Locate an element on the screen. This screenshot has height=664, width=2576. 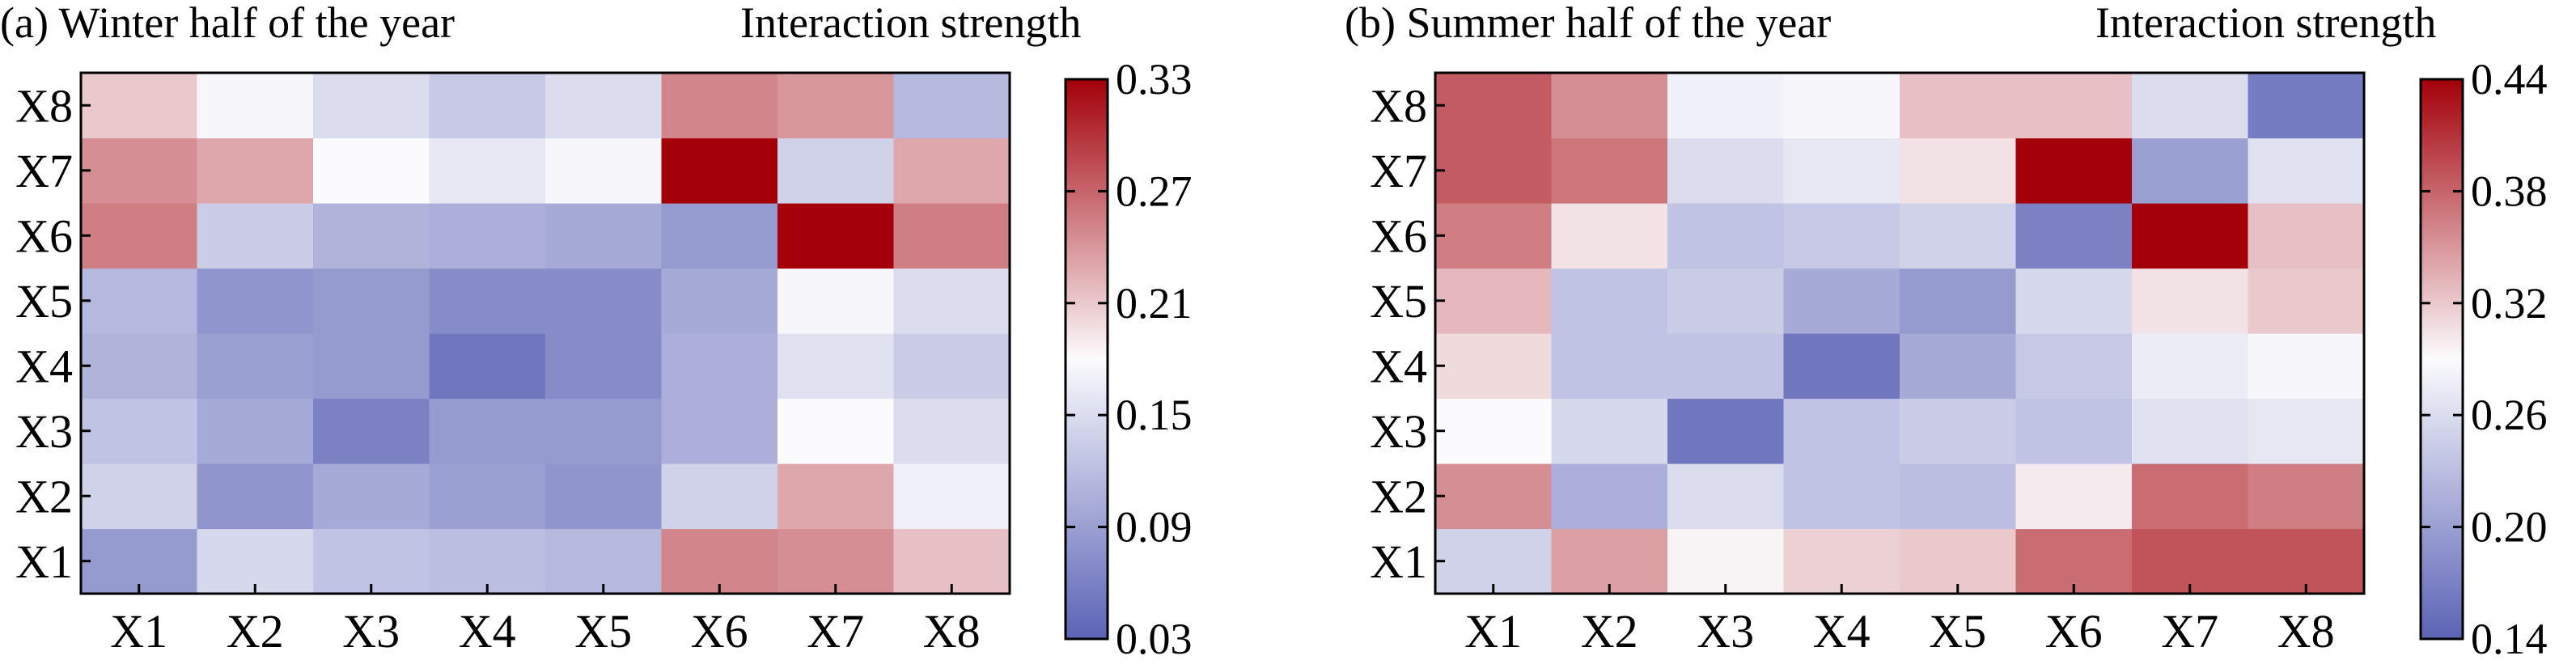
colorbar-tick-label: 0.33 is located at coordinates (1154, 80).